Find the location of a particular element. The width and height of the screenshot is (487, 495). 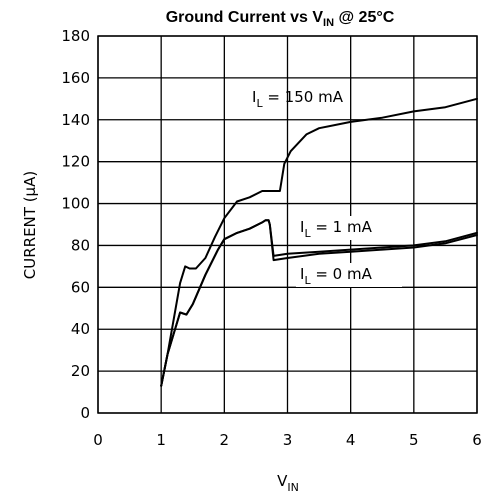

y-tick-label: 20 is located at coordinates (80, 371).